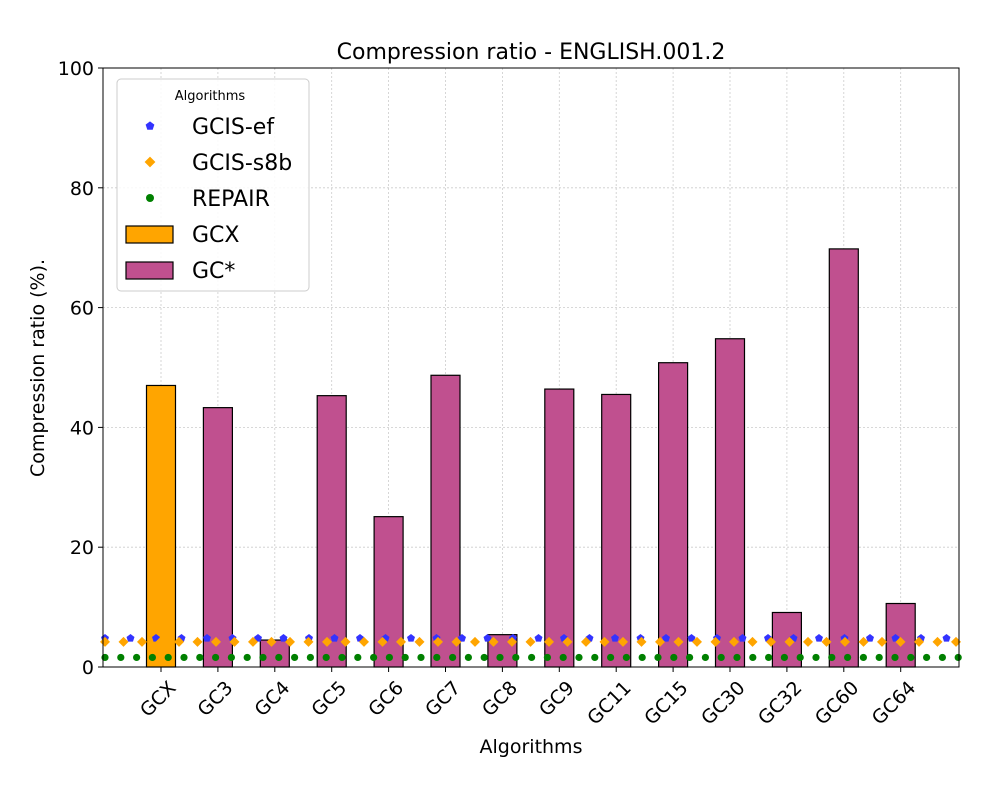 The height and width of the screenshot is (800, 1000). I want to click on chart-title: Compression ratio - ENGLISH.001.2, so click(531, 52).